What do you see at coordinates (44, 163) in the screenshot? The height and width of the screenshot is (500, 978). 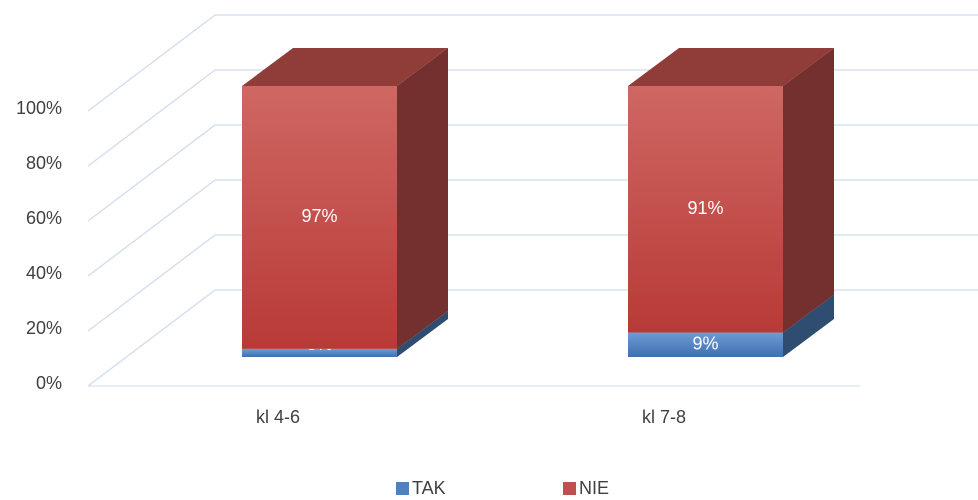 I see `y-tick-label: 80%` at bounding box center [44, 163].